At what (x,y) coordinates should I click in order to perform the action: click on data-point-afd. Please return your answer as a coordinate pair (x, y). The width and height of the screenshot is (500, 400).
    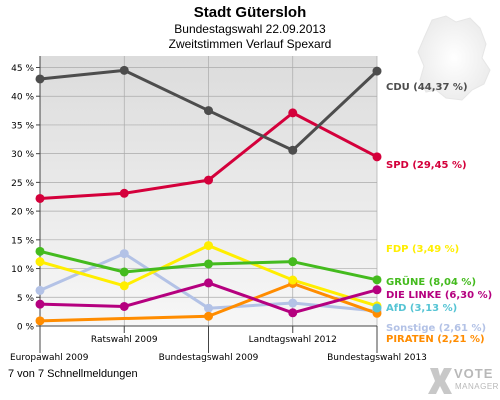
    Looking at the image, I should click on (377, 308).